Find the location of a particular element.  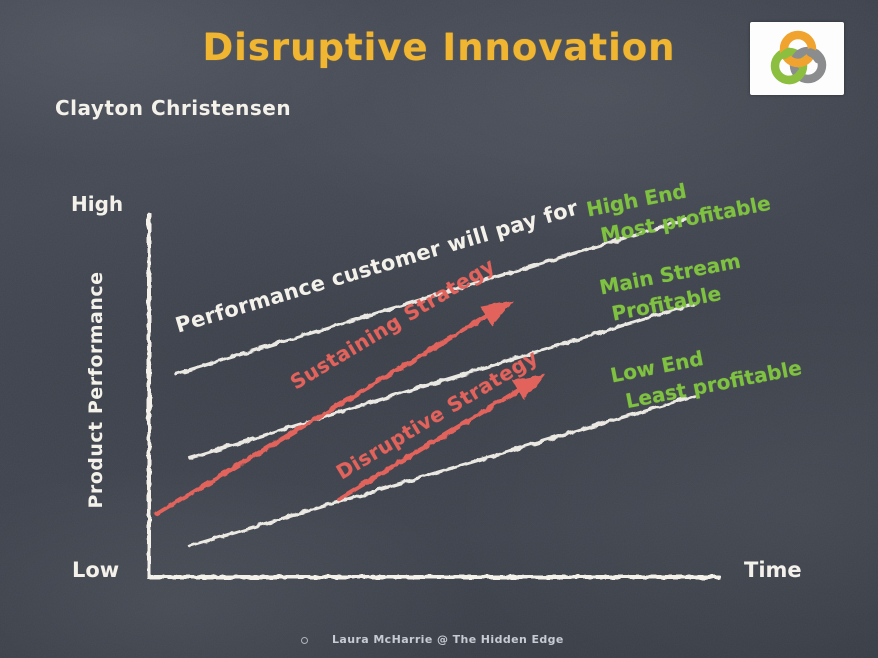

line-low-end is located at coordinates (442, 471).